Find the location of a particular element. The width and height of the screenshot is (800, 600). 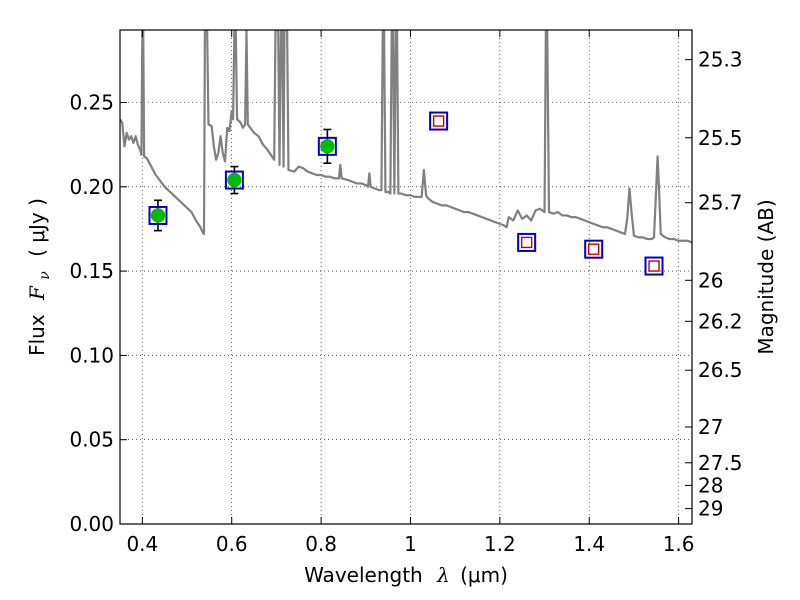

x-tick-label: 1.4 is located at coordinates (589, 544).